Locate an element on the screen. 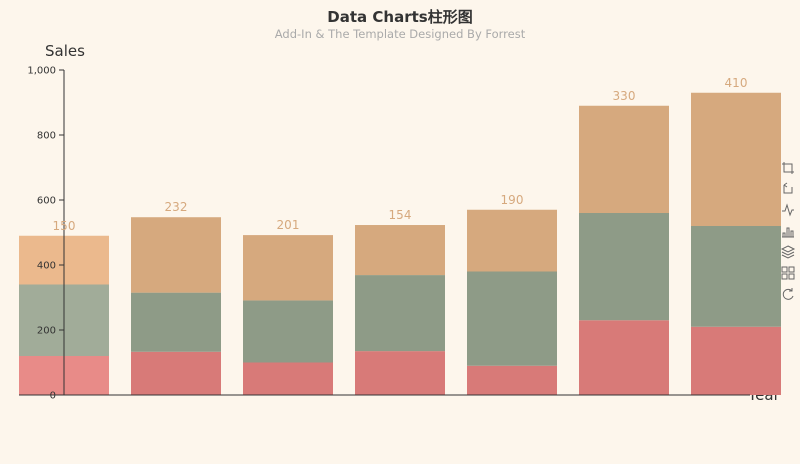 The height and width of the screenshot is (464, 800). data-label: 410 is located at coordinates (736, 83).